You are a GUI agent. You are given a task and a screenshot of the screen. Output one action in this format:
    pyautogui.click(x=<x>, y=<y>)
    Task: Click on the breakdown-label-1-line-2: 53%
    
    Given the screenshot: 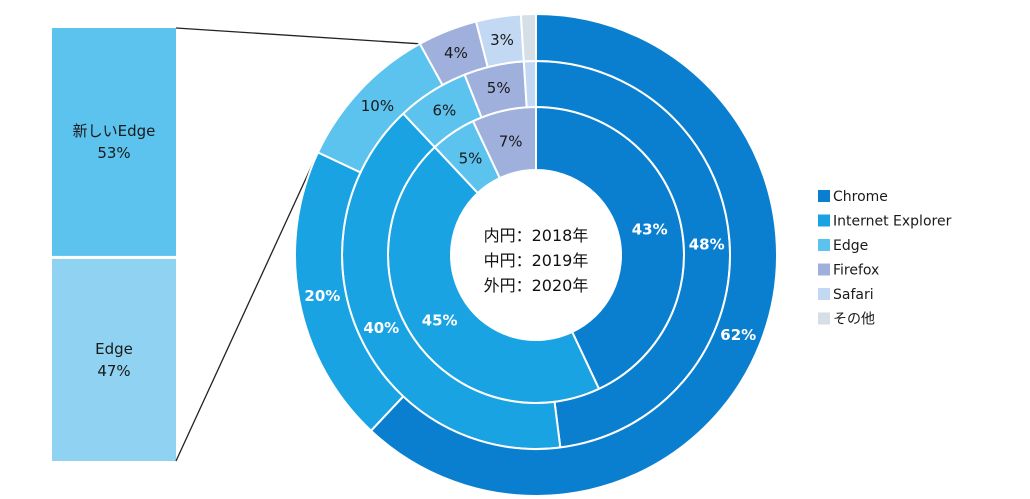 What is the action you would take?
    pyautogui.click(x=113, y=153)
    